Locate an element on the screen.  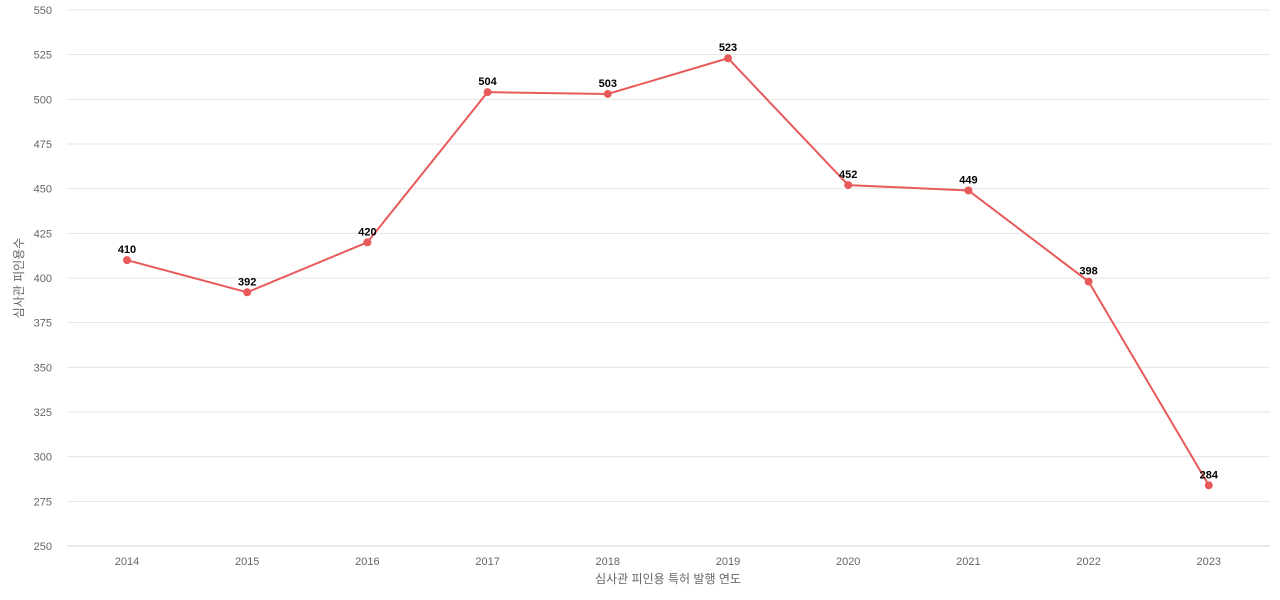
x-tick-label-2020: 2020 is located at coordinates (848, 562).